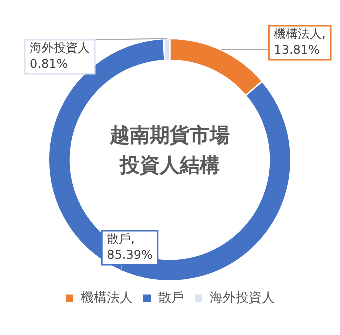 This screenshot has width=340, height=335. Describe the element at coordinates (106, 298) in the screenshot. I see `legend-label: 機構法人` at that location.